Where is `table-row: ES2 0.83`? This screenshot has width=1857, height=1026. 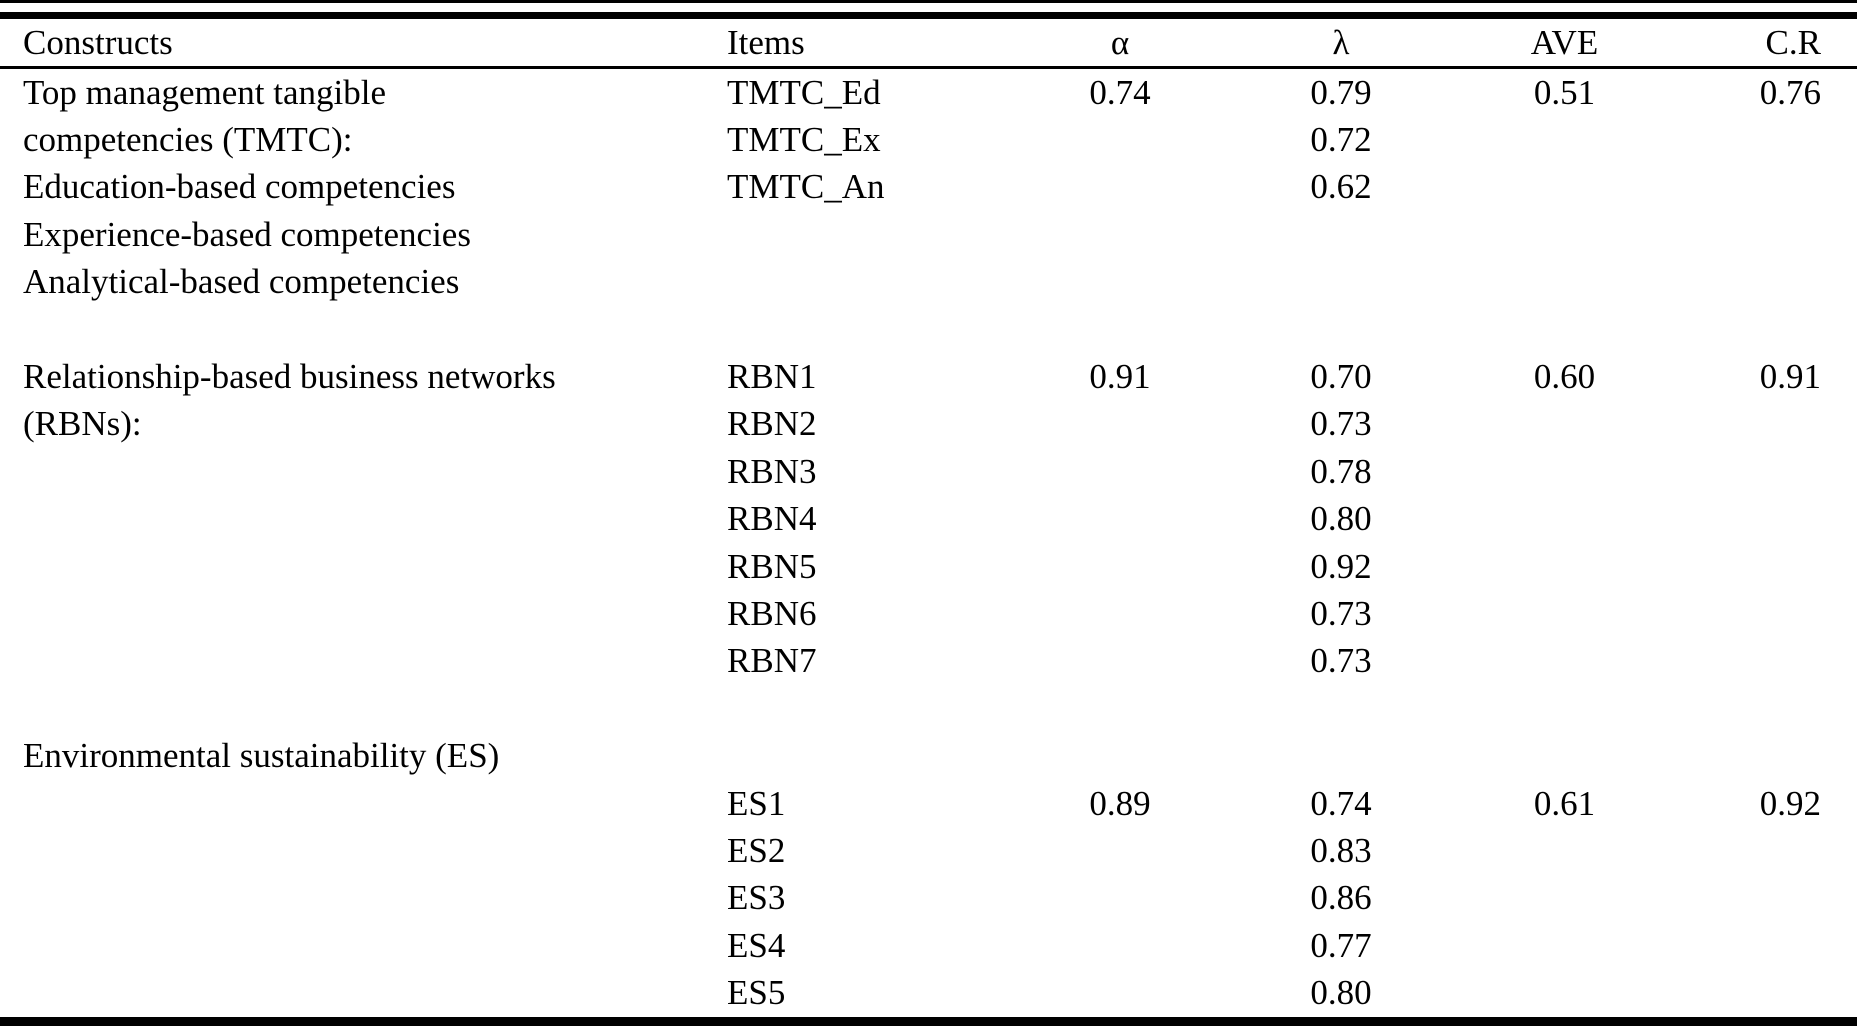
table-row: ES2 0.83 is located at coordinates (928, 850).